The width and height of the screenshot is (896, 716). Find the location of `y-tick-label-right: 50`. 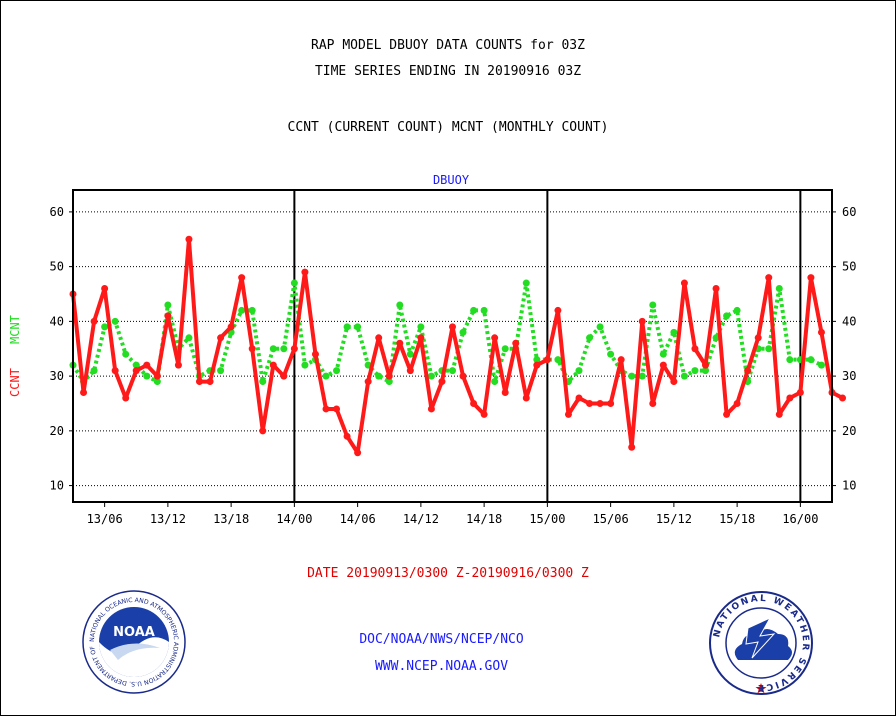

y-tick-label-right: 50 is located at coordinates (849, 267).